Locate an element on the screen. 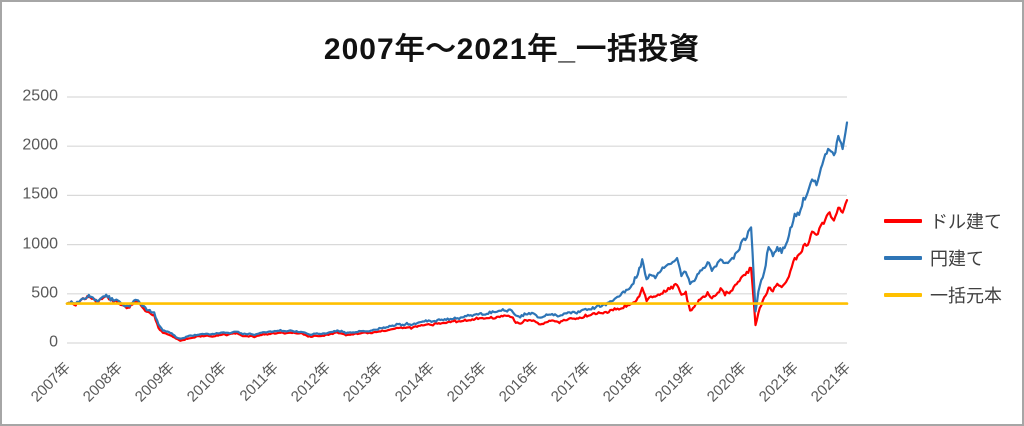 This screenshot has width=1024, height=426. legend: ドル建て 円建て 一括元本 is located at coordinates (943, 257).